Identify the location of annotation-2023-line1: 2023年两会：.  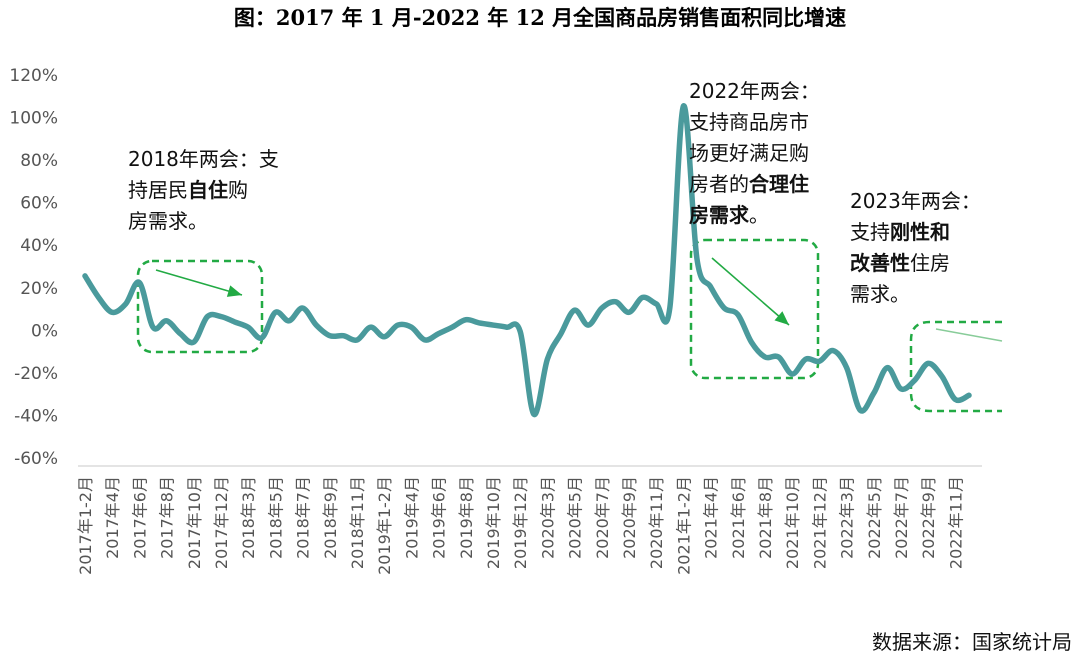
(915, 201).